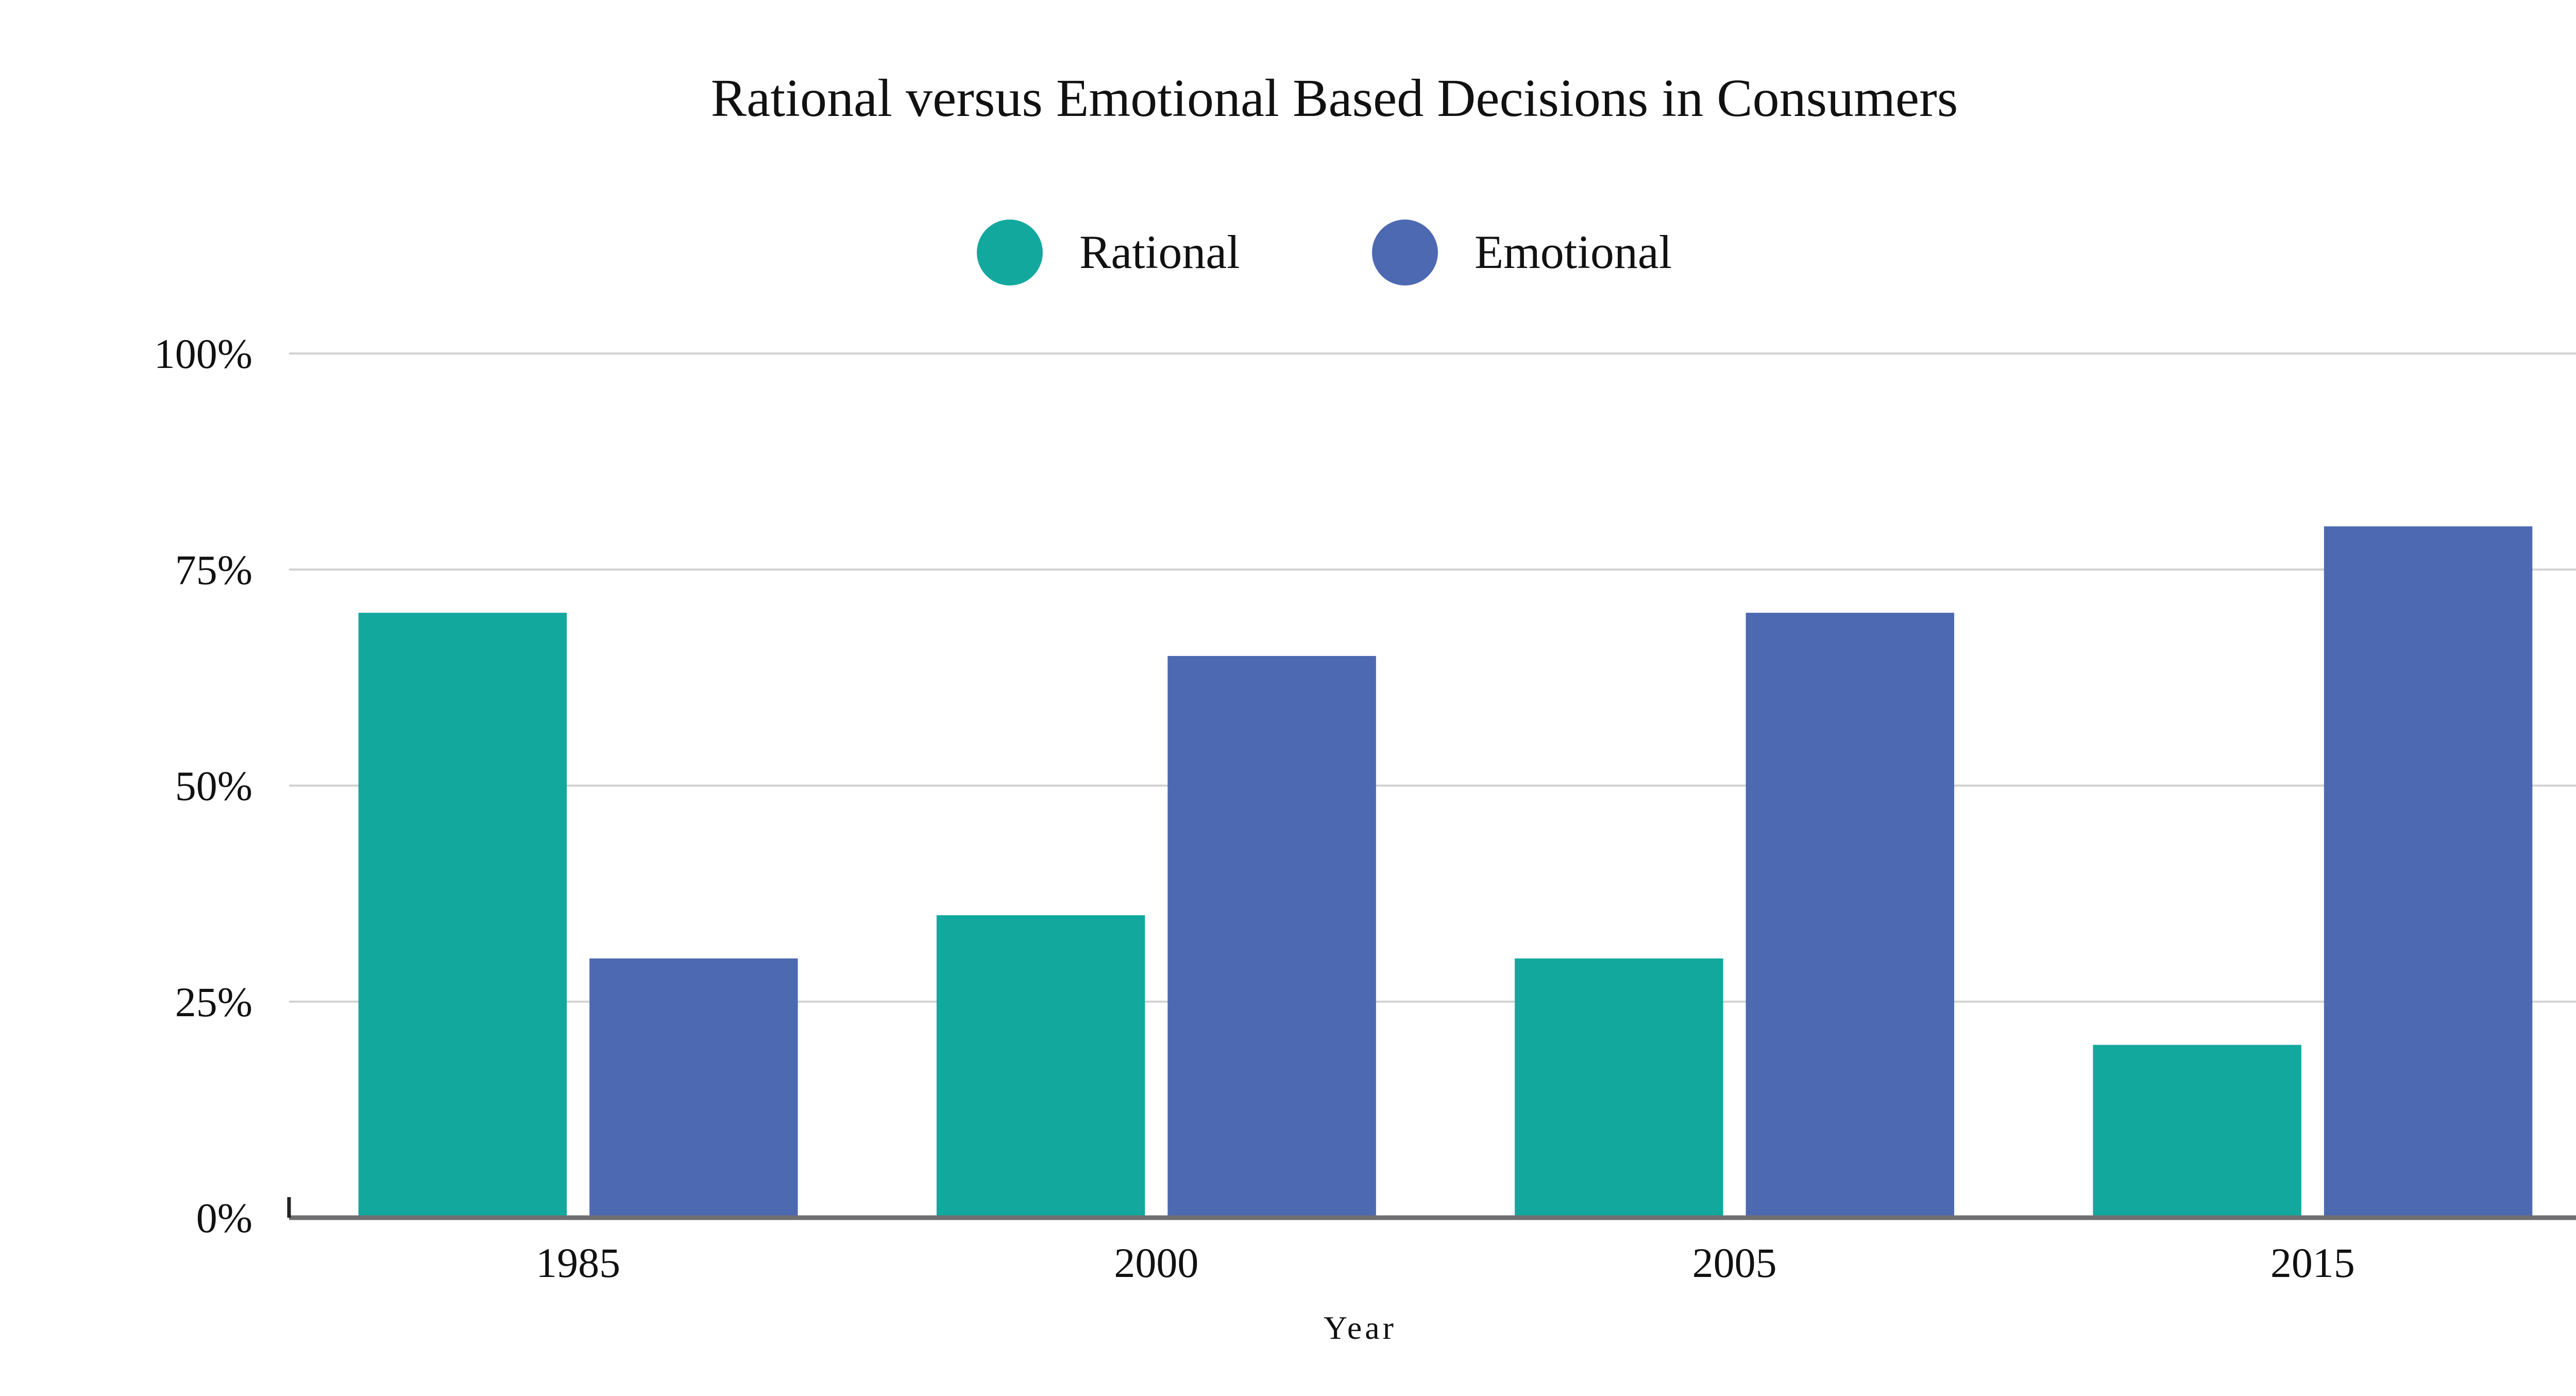 Image resolution: width=2576 pixels, height=1396 pixels. What do you see at coordinates (1324, 252) in the screenshot?
I see `legend: Rational Emotional` at bounding box center [1324, 252].